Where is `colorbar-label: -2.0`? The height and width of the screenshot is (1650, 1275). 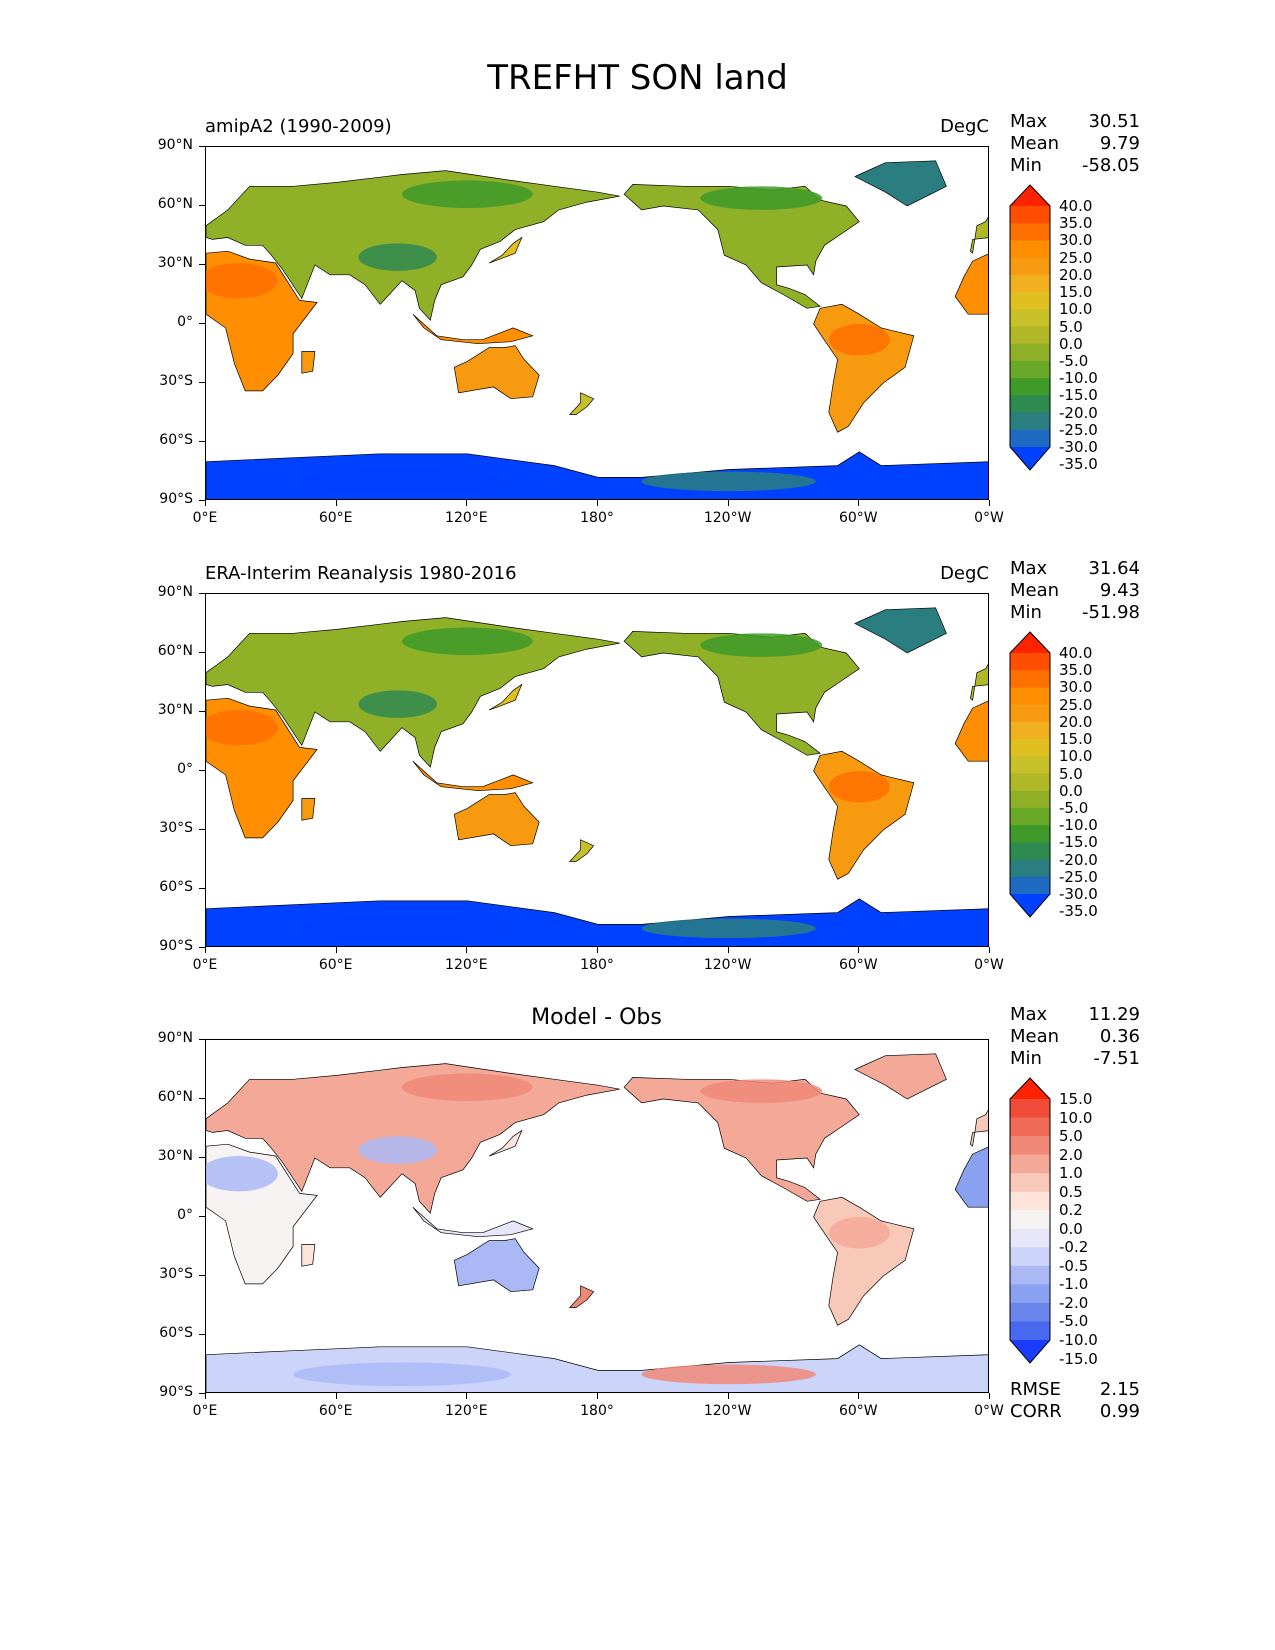 colorbar-label: -2.0 is located at coordinates (1074, 1302).